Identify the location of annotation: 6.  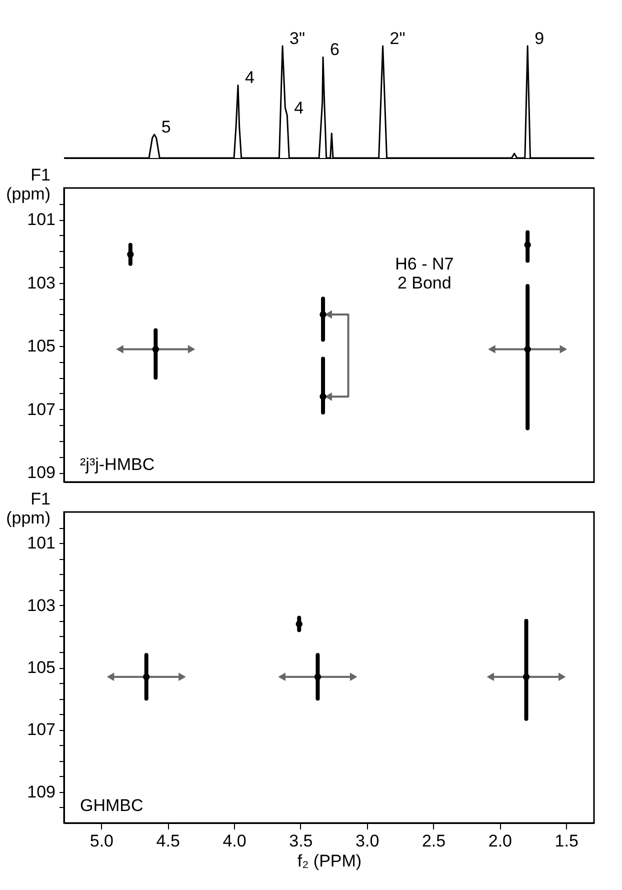
(335, 50).